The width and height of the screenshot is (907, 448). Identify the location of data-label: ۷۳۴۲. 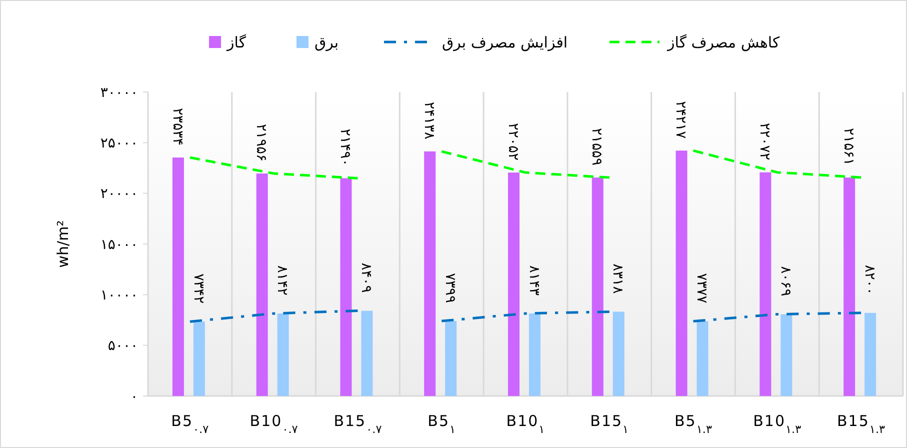
(198, 289).